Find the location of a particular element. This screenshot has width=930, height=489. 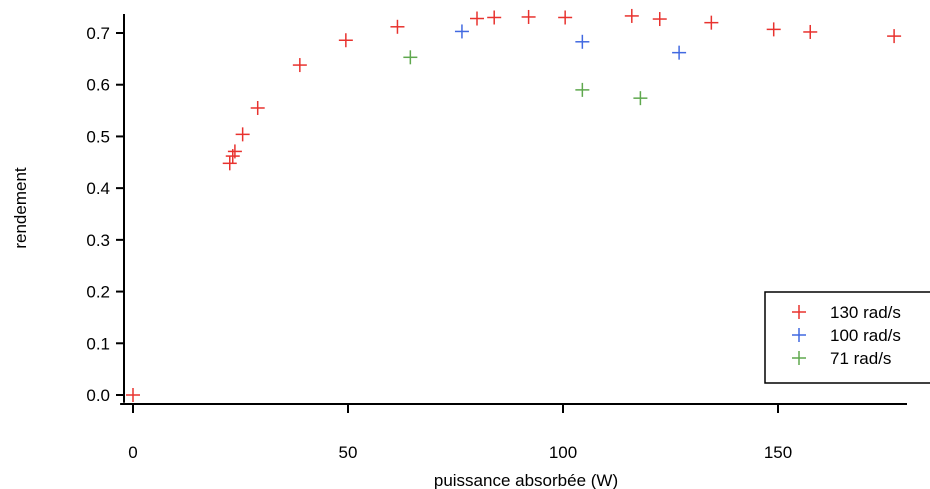

legend-item: 100 rad/s is located at coordinates (846, 335).